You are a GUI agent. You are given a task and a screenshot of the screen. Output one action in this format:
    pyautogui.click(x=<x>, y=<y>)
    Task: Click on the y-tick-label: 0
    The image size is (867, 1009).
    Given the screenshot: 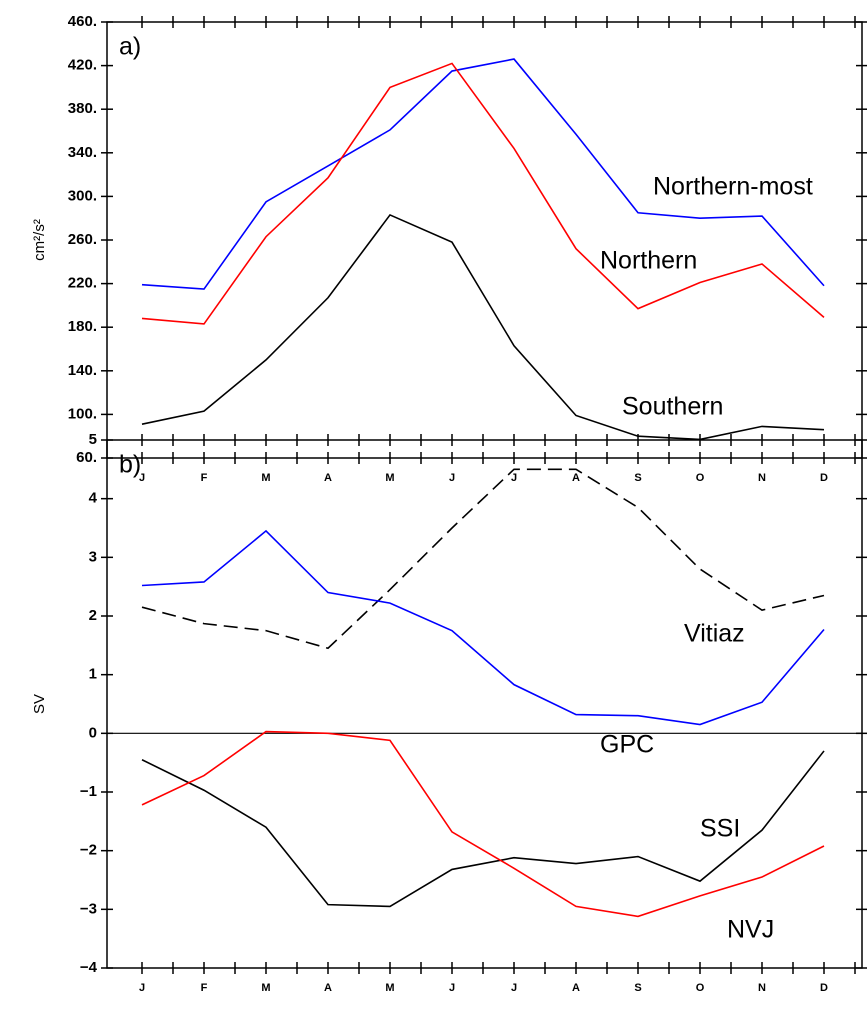 What is the action you would take?
    pyautogui.click(x=93, y=732)
    